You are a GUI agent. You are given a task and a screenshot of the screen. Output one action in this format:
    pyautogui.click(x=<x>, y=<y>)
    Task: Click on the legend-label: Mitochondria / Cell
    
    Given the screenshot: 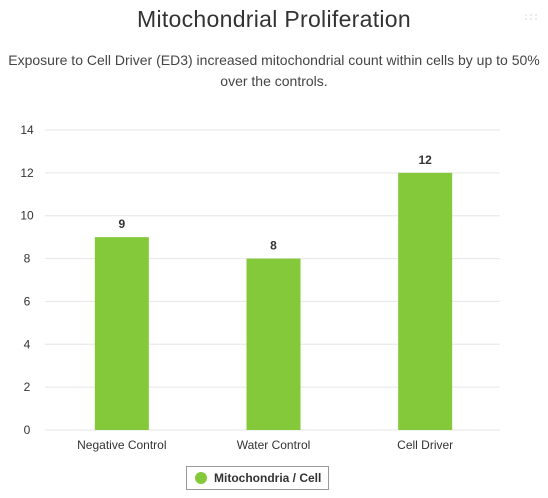 What is the action you would take?
    pyautogui.click(x=268, y=478)
    